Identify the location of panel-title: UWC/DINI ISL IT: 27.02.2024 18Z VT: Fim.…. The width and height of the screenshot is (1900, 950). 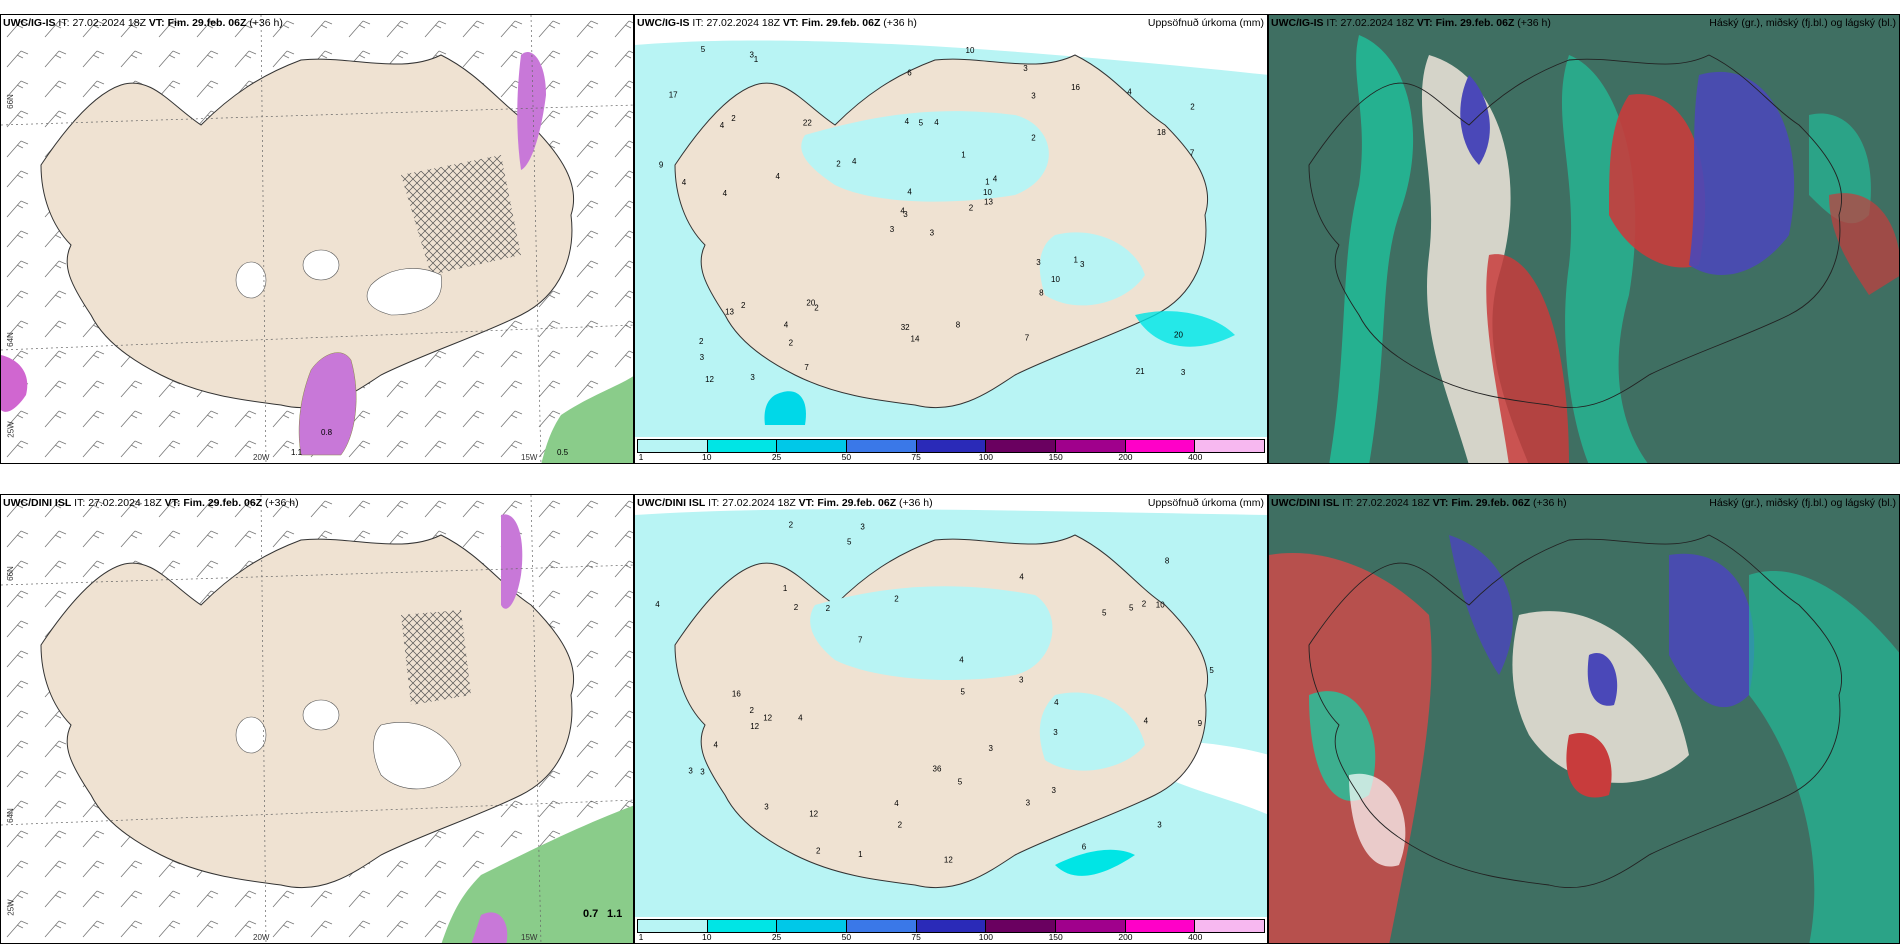
(1419, 503).